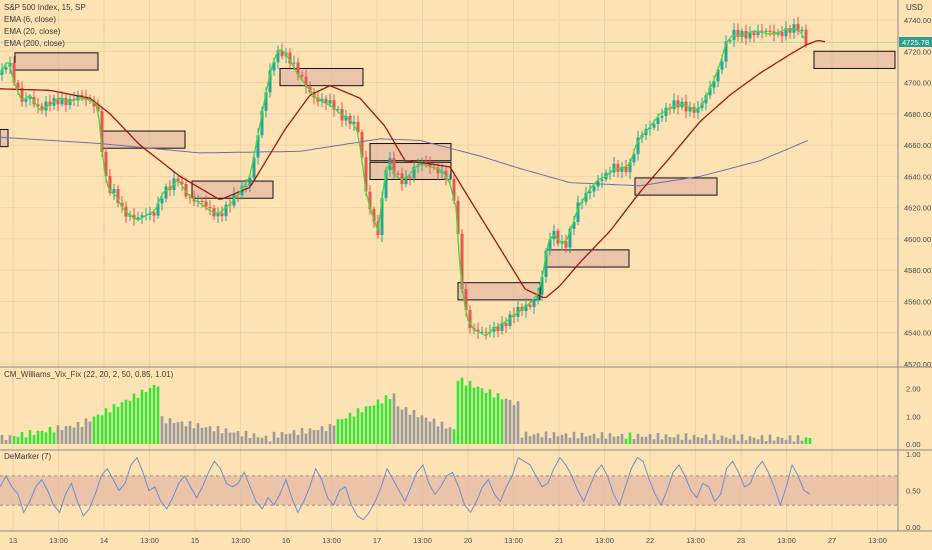 The image size is (932, 550). What do you see at coordinates (741, 540) in the screenshot?
I see `x-tick-label: 23` at bounding box center [741, 540].